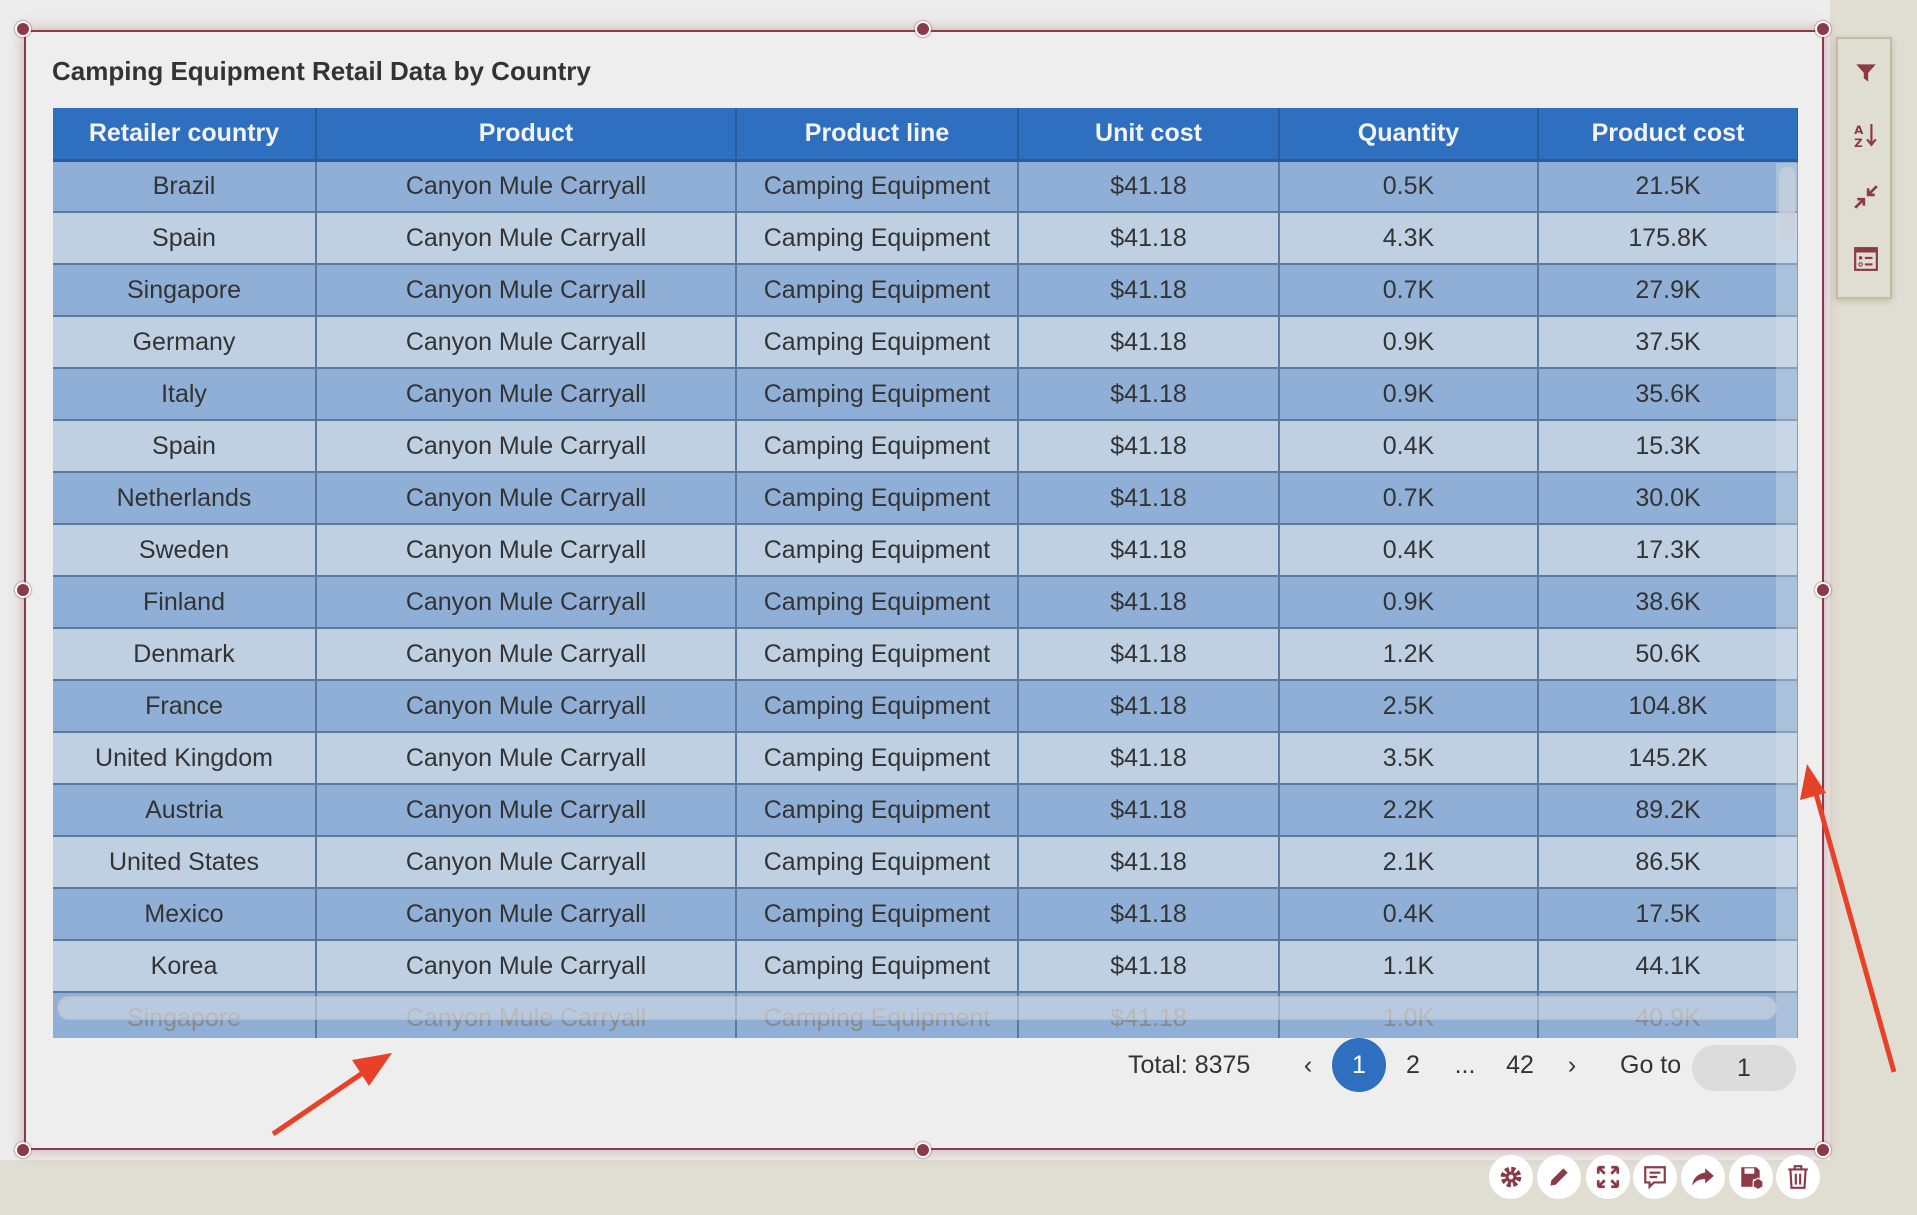 This screenshot has width=1917, height=1215. What do you see at coordinates (185, 186) in the screenshot?
I see `cell-retailer-country: Brazil` at bounding box center [185, 186].